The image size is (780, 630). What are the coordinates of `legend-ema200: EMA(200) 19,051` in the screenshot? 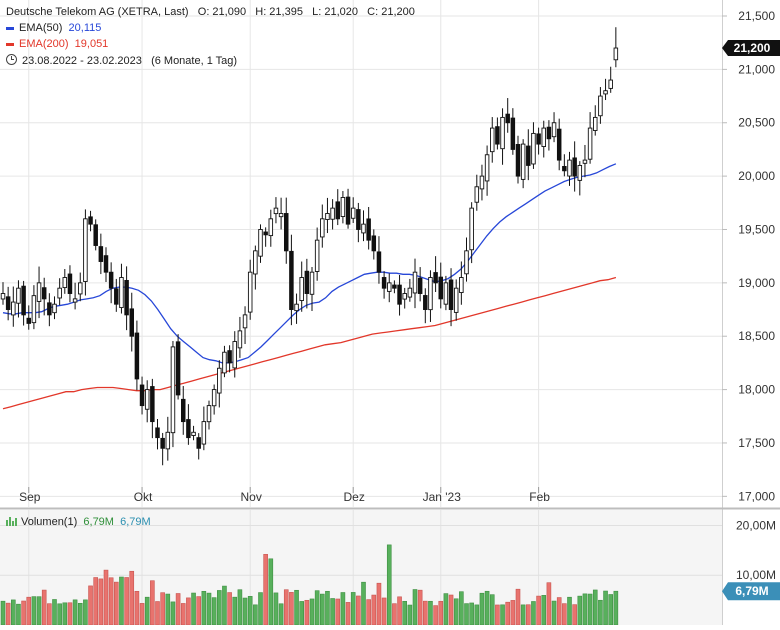 It's located at (57, 44).